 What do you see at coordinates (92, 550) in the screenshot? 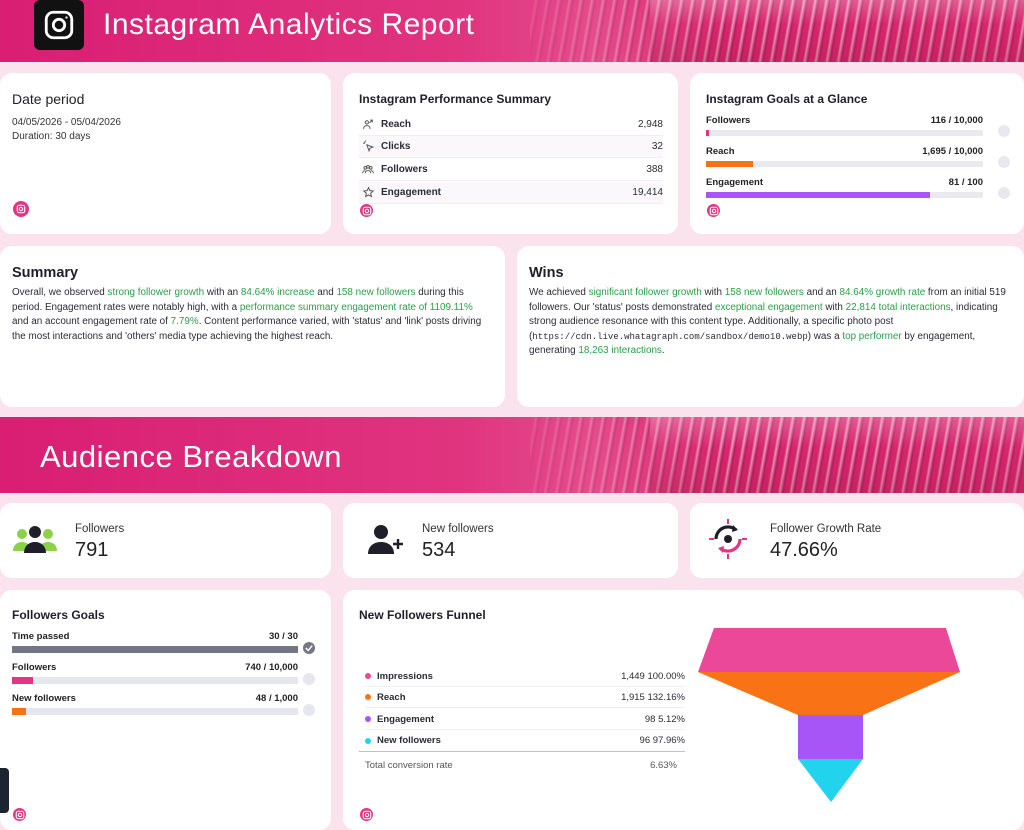
I see `kpi-value: 791` at bounding box center [92, 550].